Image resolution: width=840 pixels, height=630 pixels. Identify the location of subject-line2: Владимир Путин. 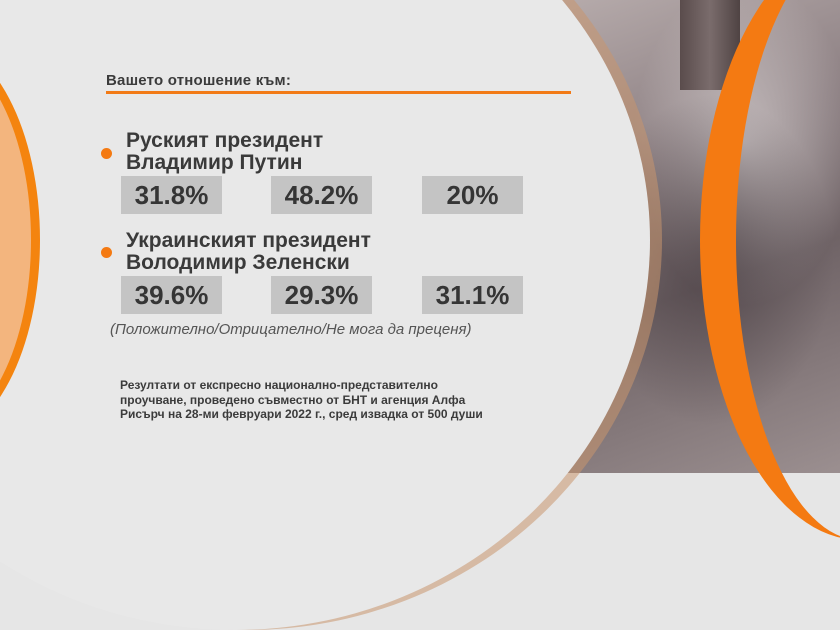
(214, 162).